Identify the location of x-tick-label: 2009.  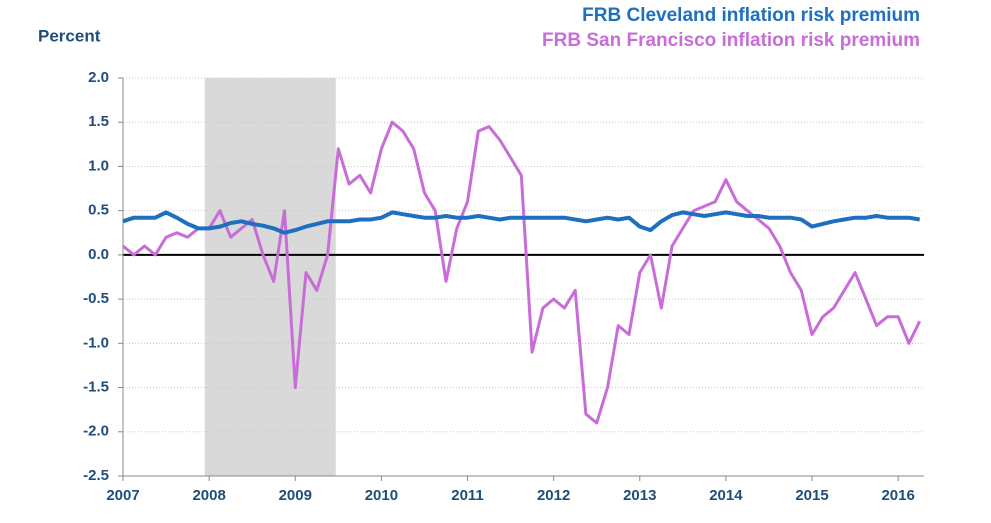
(295, 495).